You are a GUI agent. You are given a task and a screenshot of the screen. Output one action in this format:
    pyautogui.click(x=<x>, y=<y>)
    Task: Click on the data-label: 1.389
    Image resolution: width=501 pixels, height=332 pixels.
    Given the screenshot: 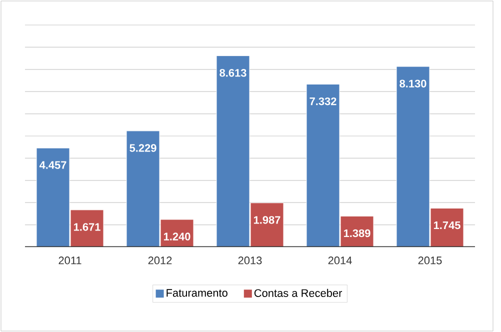 What is the action you would take?
    pyautogui.click(x=357, y=233)
    